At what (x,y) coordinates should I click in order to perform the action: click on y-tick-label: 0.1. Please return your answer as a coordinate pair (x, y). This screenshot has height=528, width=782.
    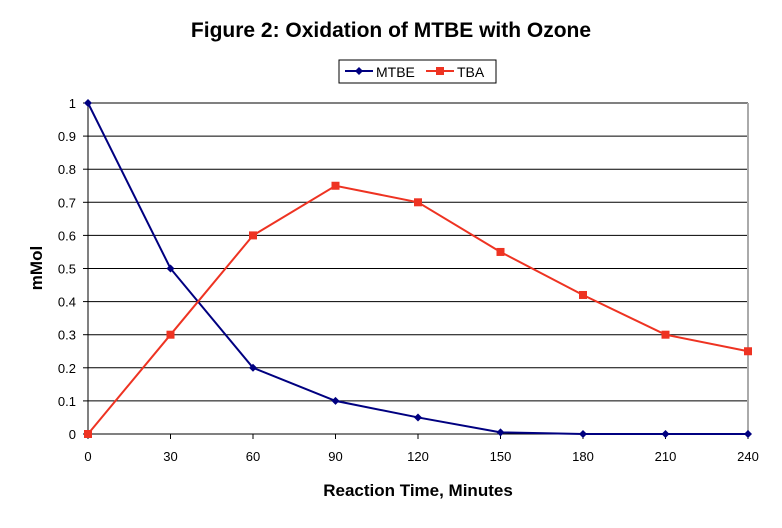
    Looking at the image, I should click on (67, 401).